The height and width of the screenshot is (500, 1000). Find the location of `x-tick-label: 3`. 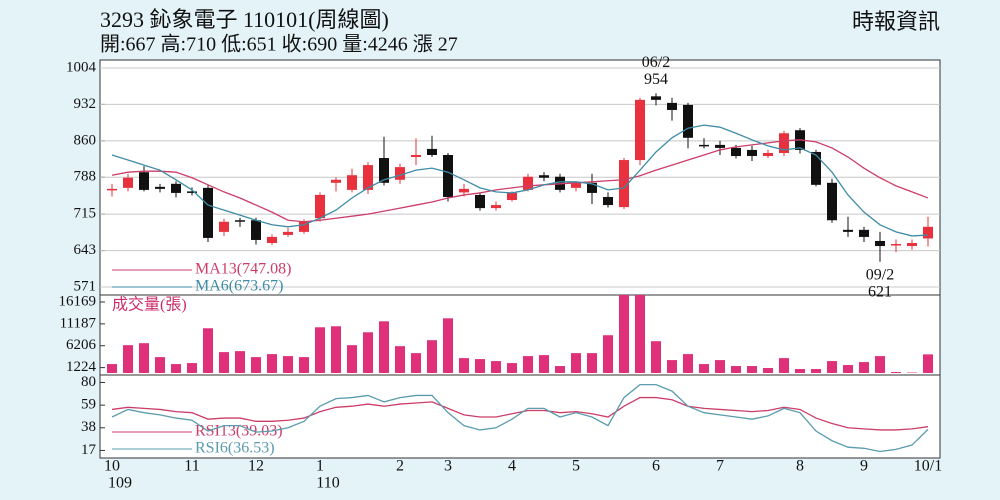

x-tick-label: 3 is located at coordinates (448, 466).